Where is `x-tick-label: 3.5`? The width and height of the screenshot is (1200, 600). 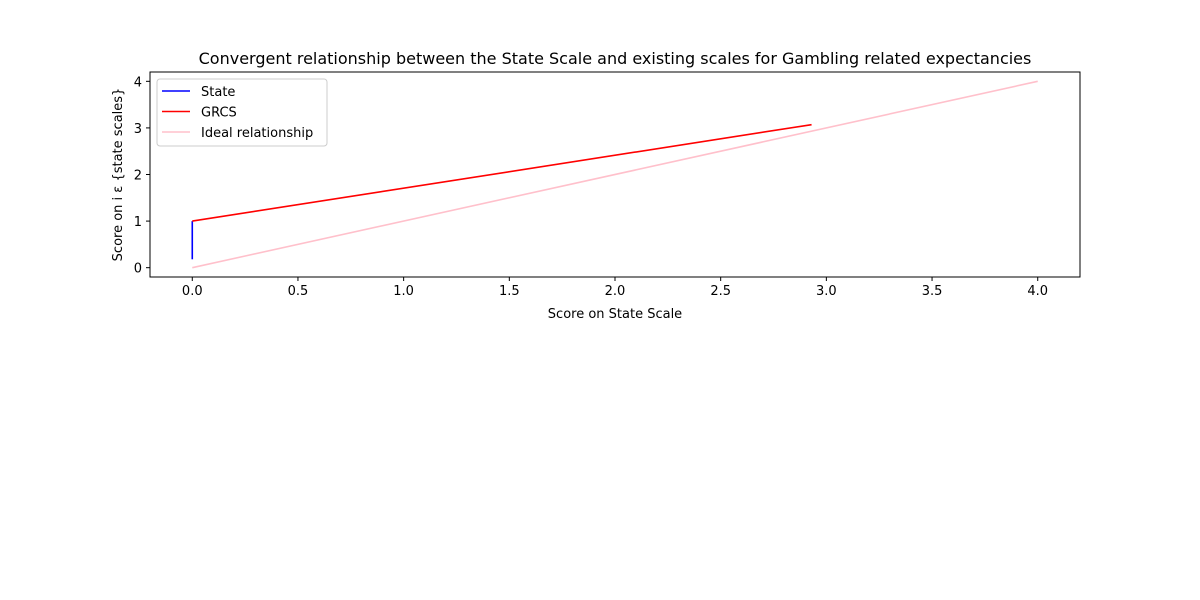 x-tick-label: 3.5 is located at coordinates (932, 291).